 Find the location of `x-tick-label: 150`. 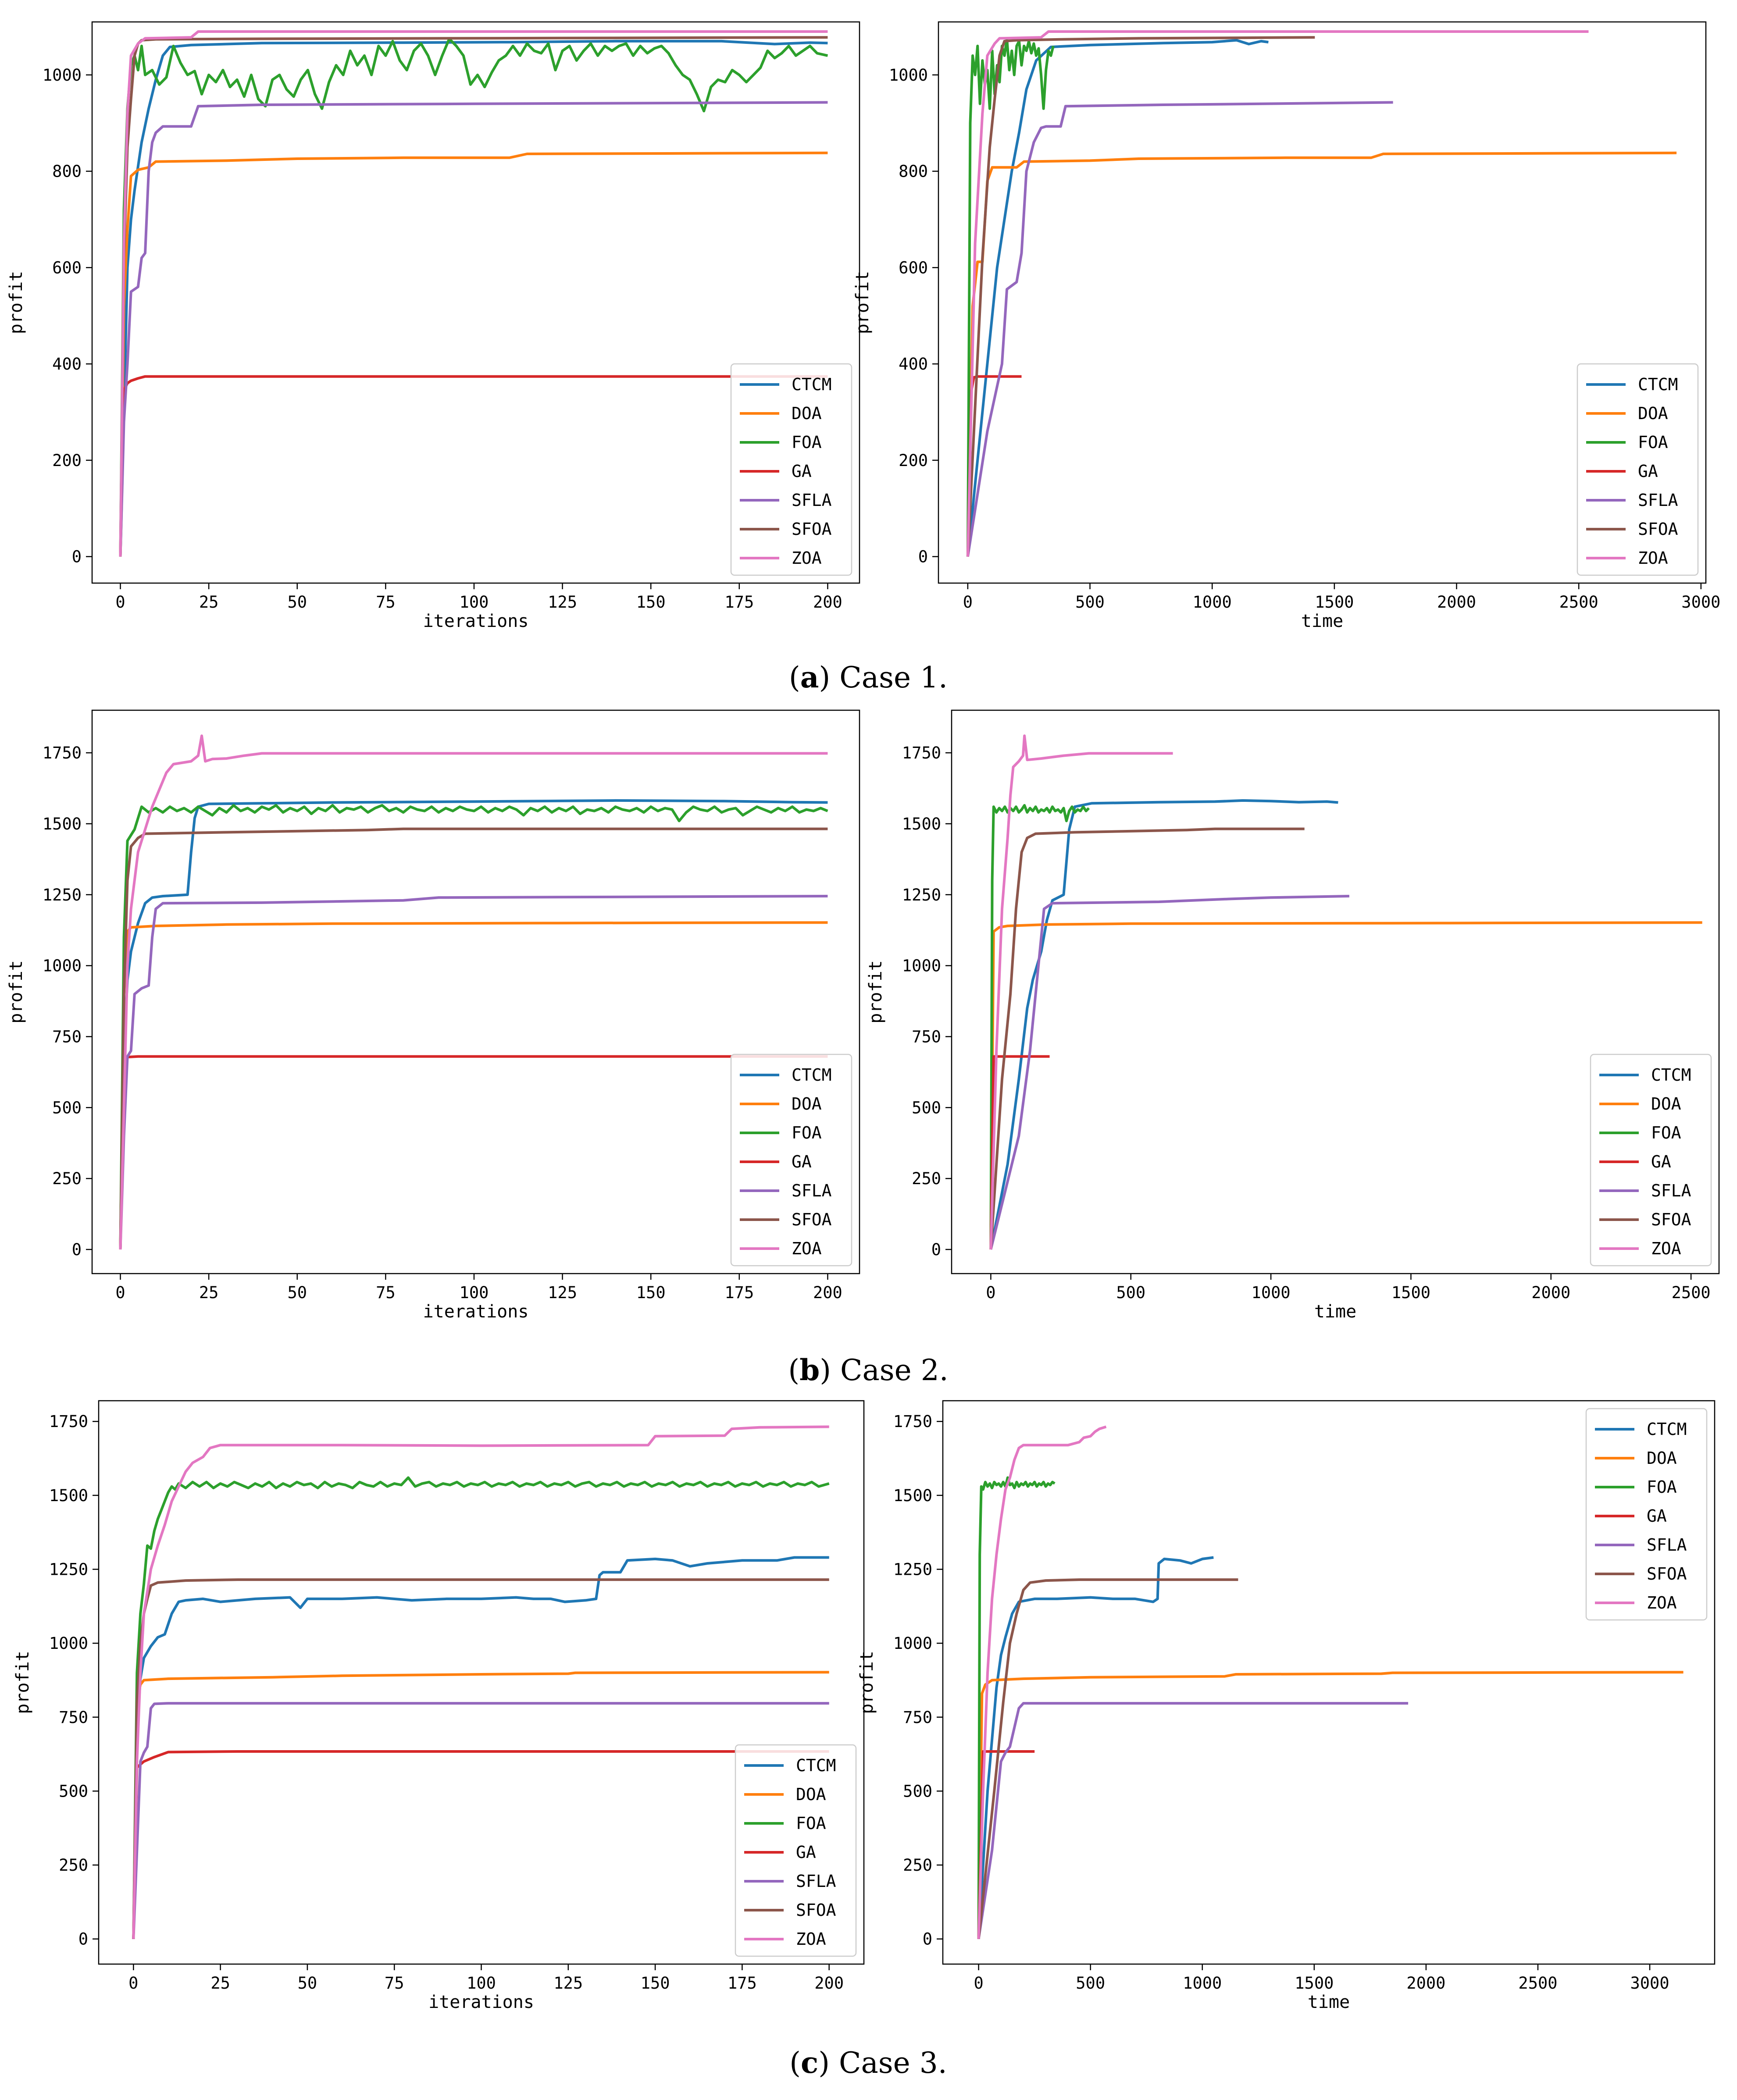

x-tick-label: 150 is located at coordinates (651, 1292).